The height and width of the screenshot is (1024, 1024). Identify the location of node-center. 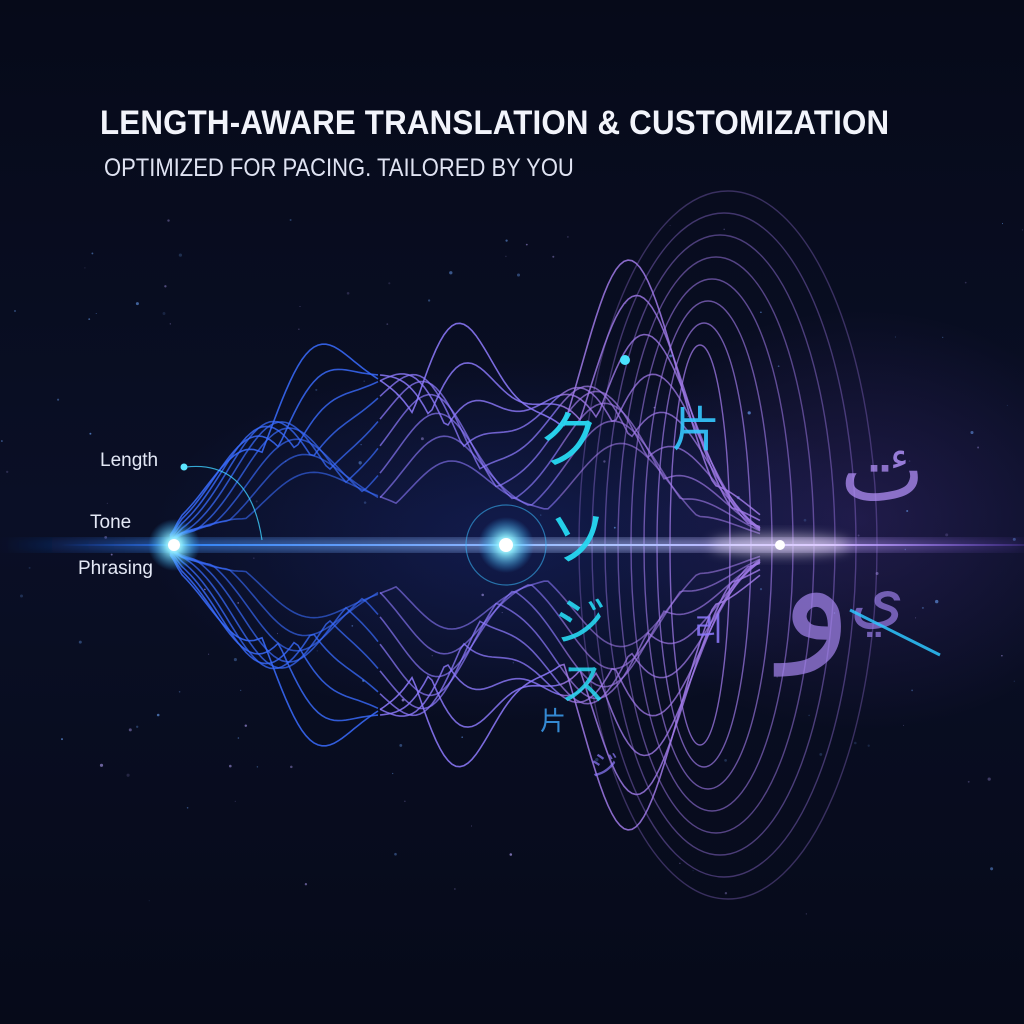
(506, 545).